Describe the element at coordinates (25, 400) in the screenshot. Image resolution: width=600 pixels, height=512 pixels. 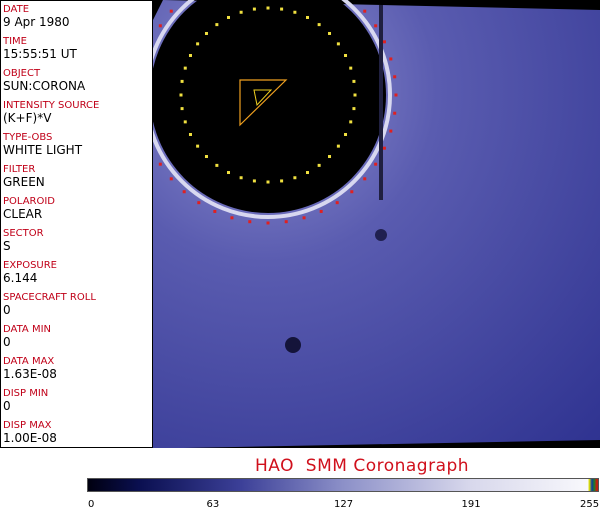
I see `field-disp-min: DISP MIN 0` at that location.